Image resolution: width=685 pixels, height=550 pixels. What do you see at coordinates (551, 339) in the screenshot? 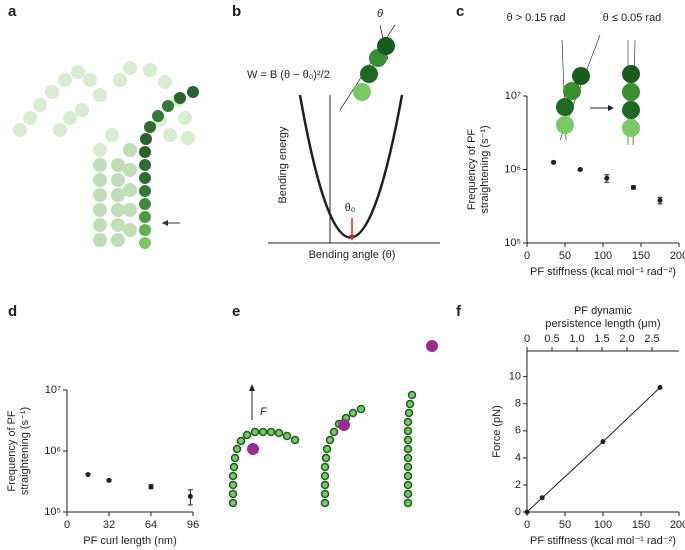
I see `x2-tick-label: 0.5` at bounding box center [551, 339].